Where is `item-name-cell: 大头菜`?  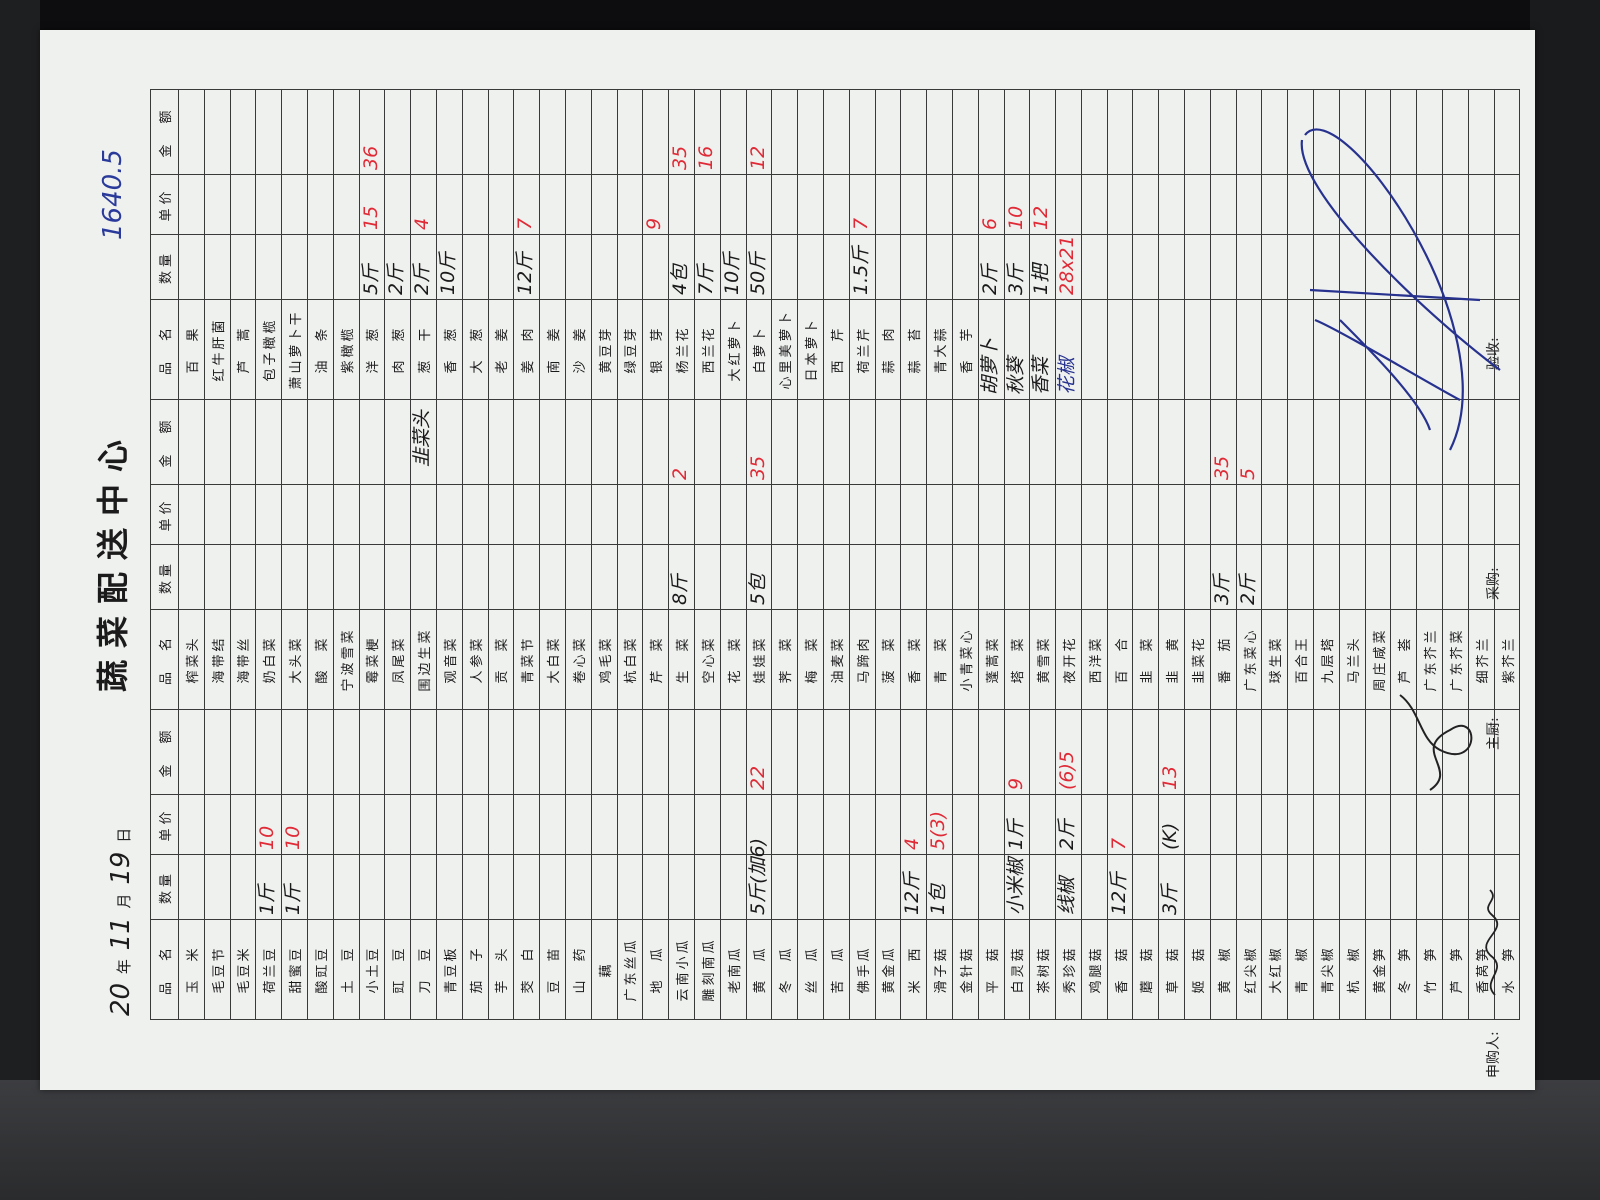 item-name-cell: 大头菜 is located at coordinates (294, 659).